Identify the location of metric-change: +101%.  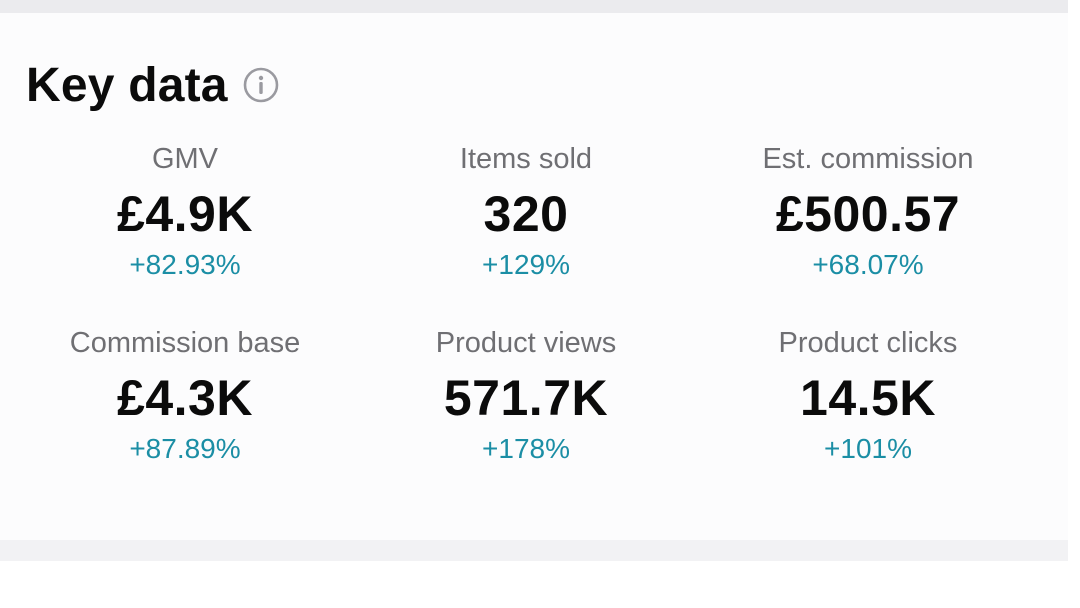
(868, 448).